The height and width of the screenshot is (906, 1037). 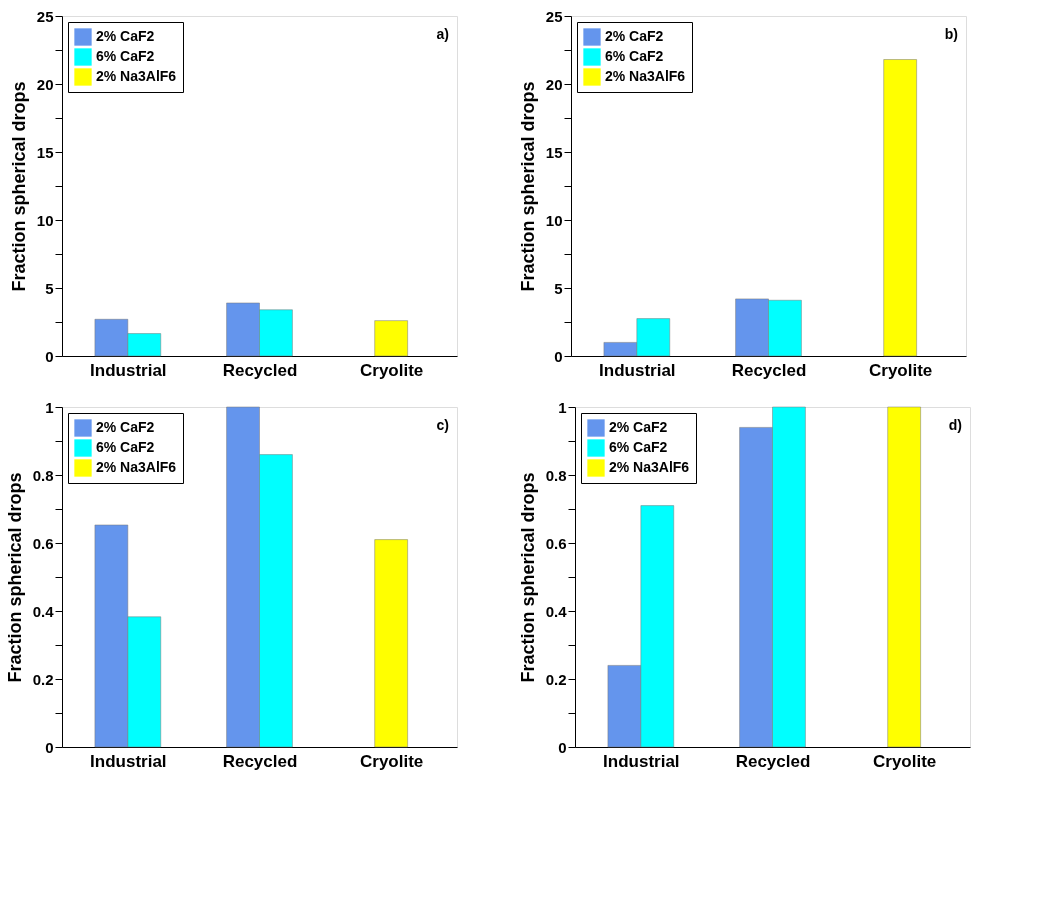 I want to click on annotation: b), so click(x=951, y=34).